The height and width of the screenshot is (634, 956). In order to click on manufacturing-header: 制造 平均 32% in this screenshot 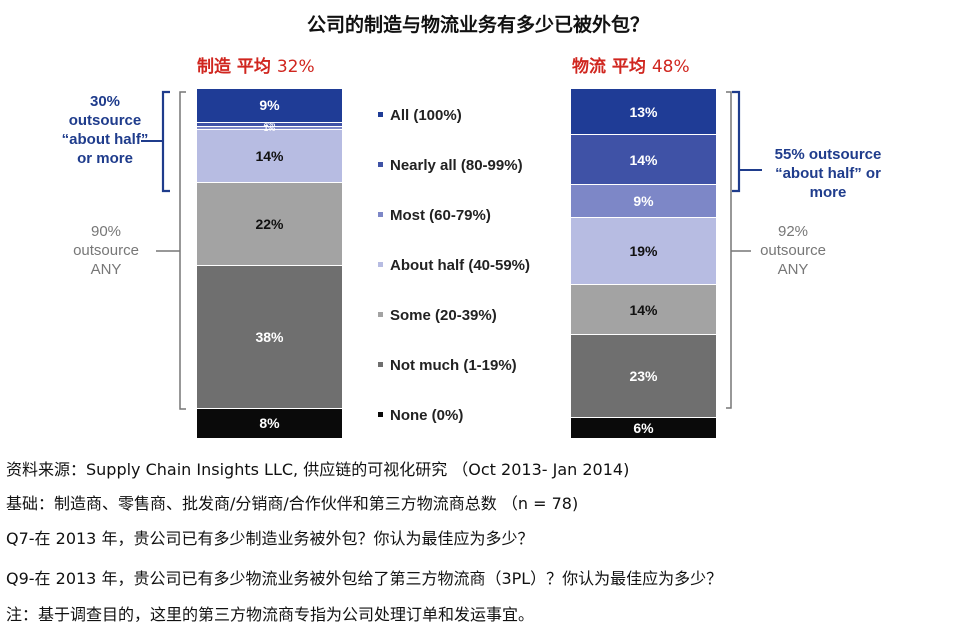, I will do `click(256, 64)`.